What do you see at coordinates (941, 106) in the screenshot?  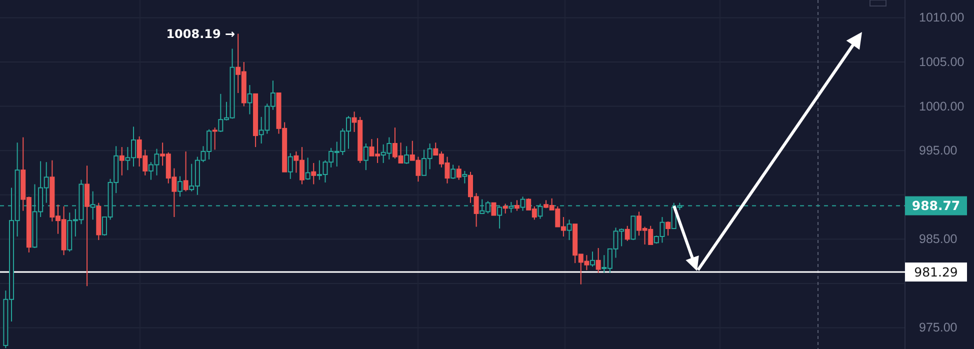 I see `y-tick-label: 1000.00` at bounding box center [941, 106].